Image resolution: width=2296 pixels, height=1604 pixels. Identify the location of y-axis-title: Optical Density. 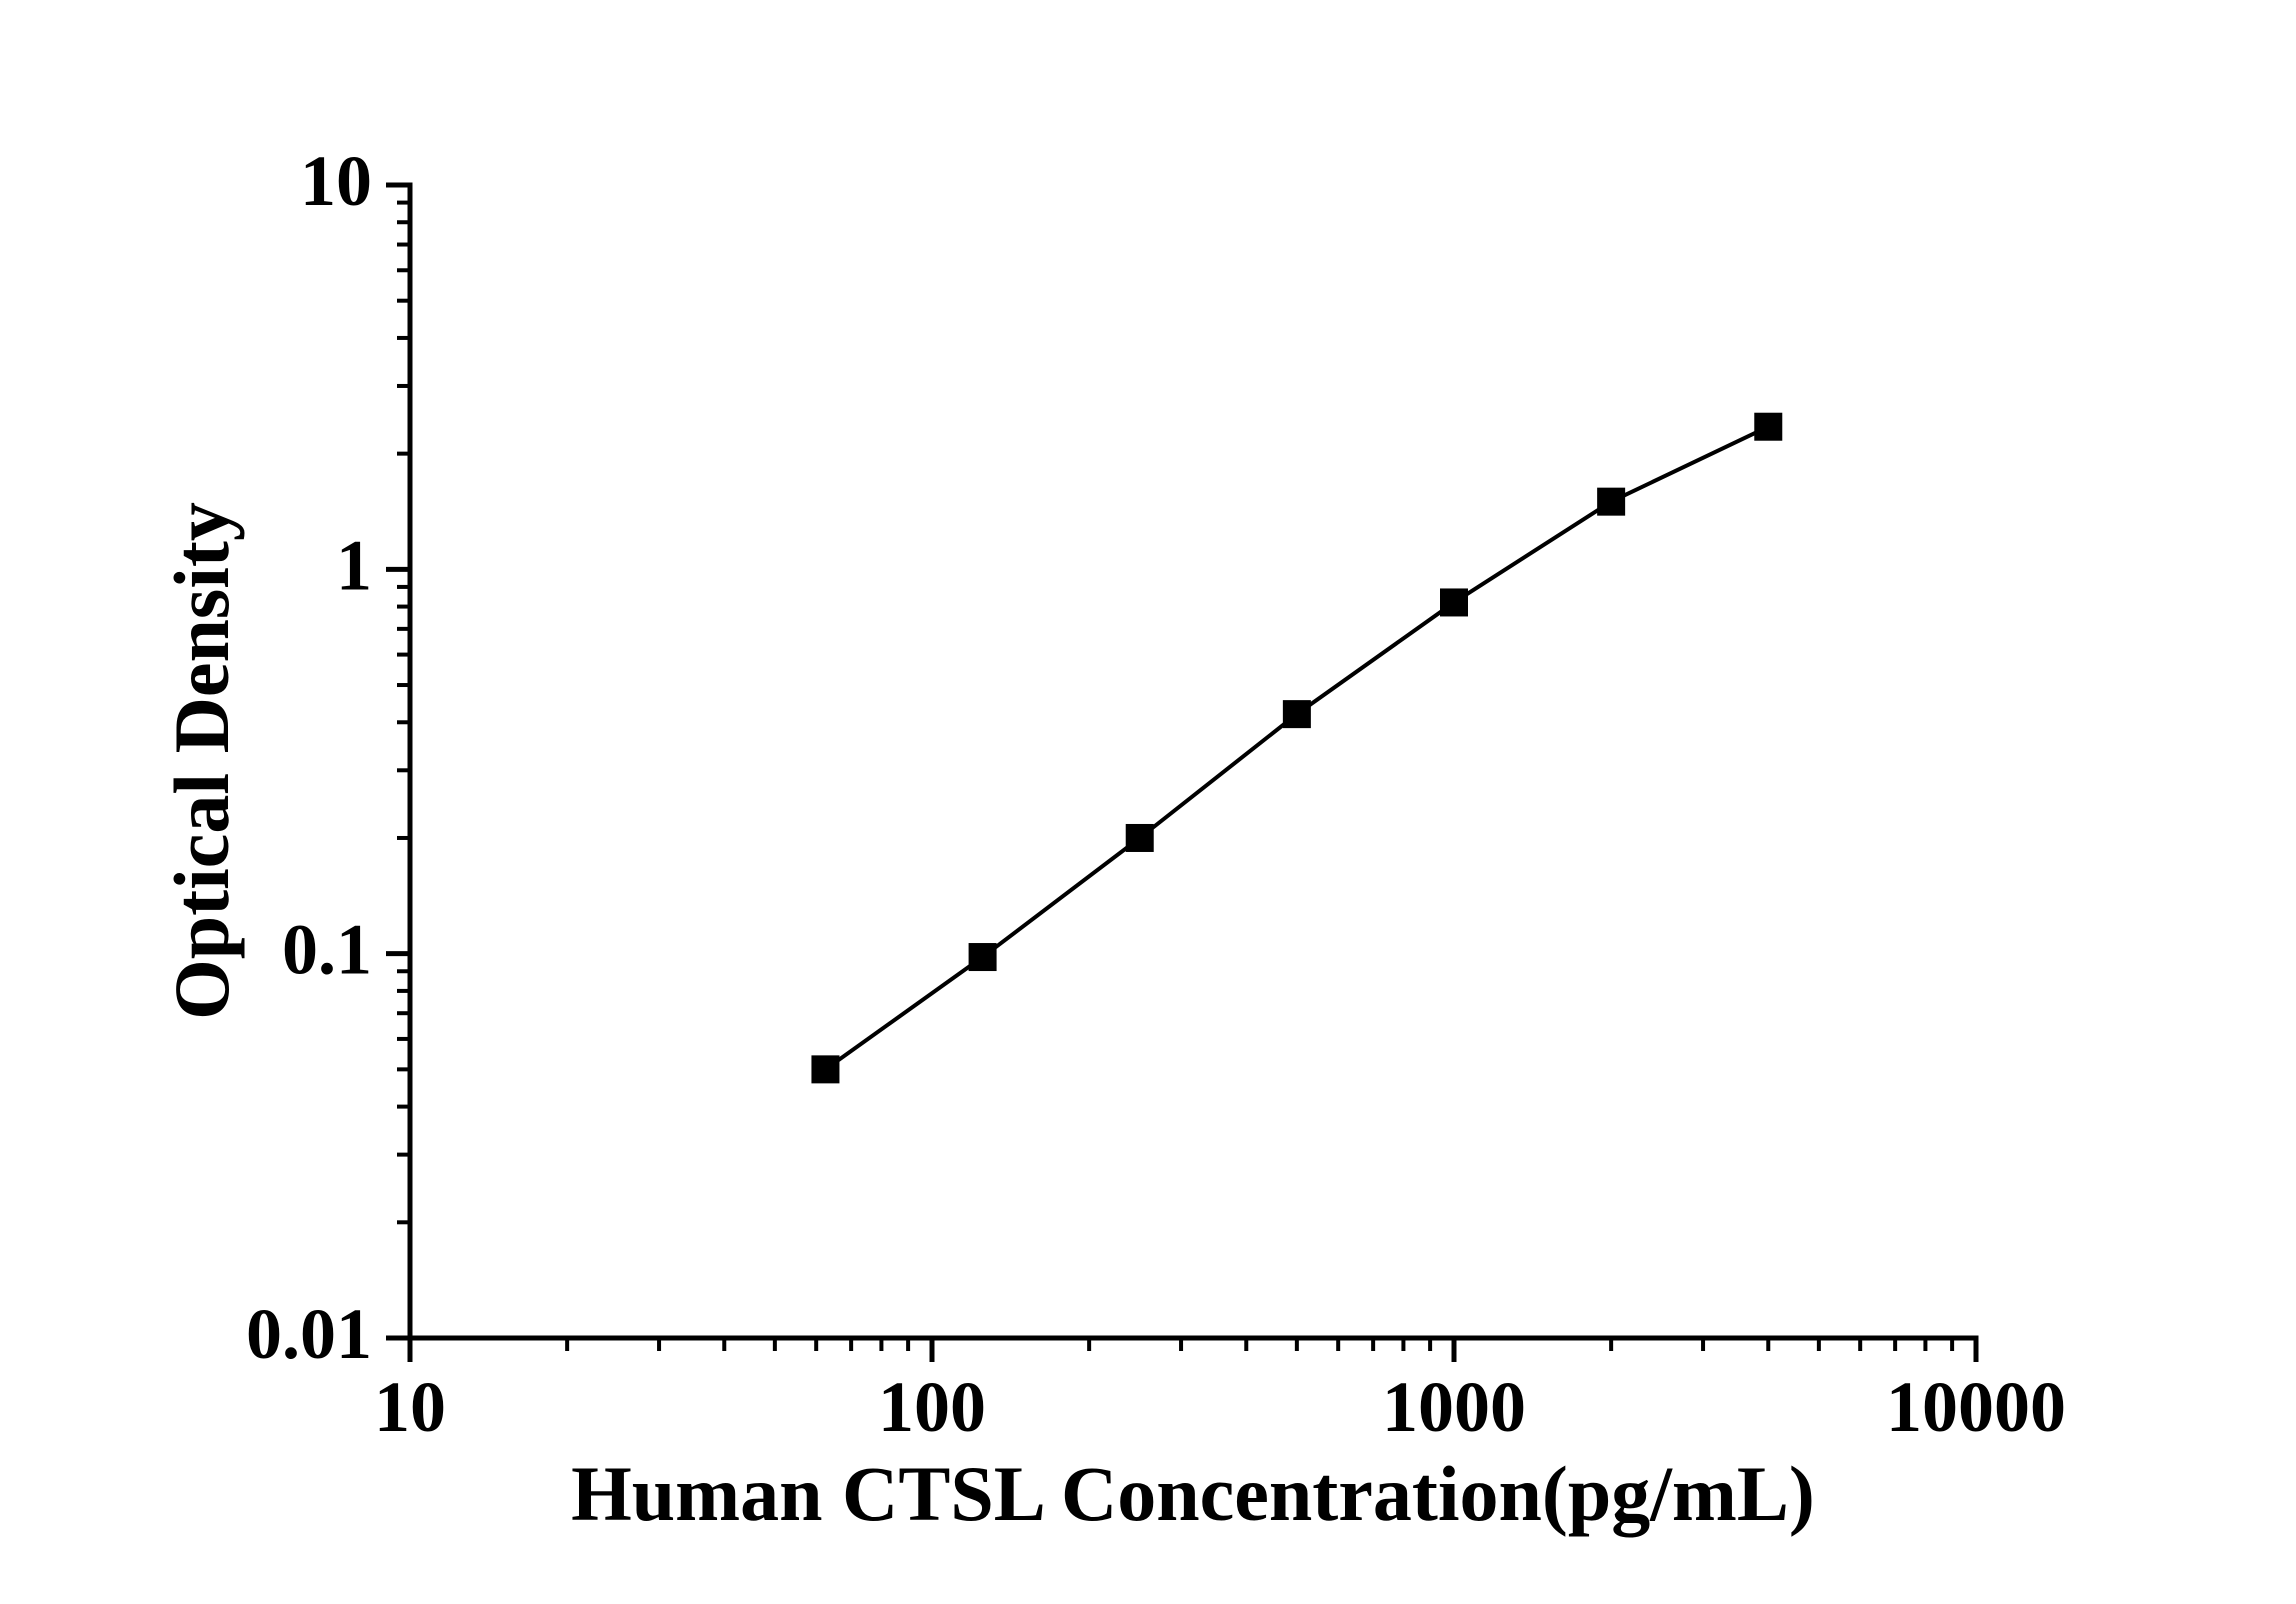
(201, 761).